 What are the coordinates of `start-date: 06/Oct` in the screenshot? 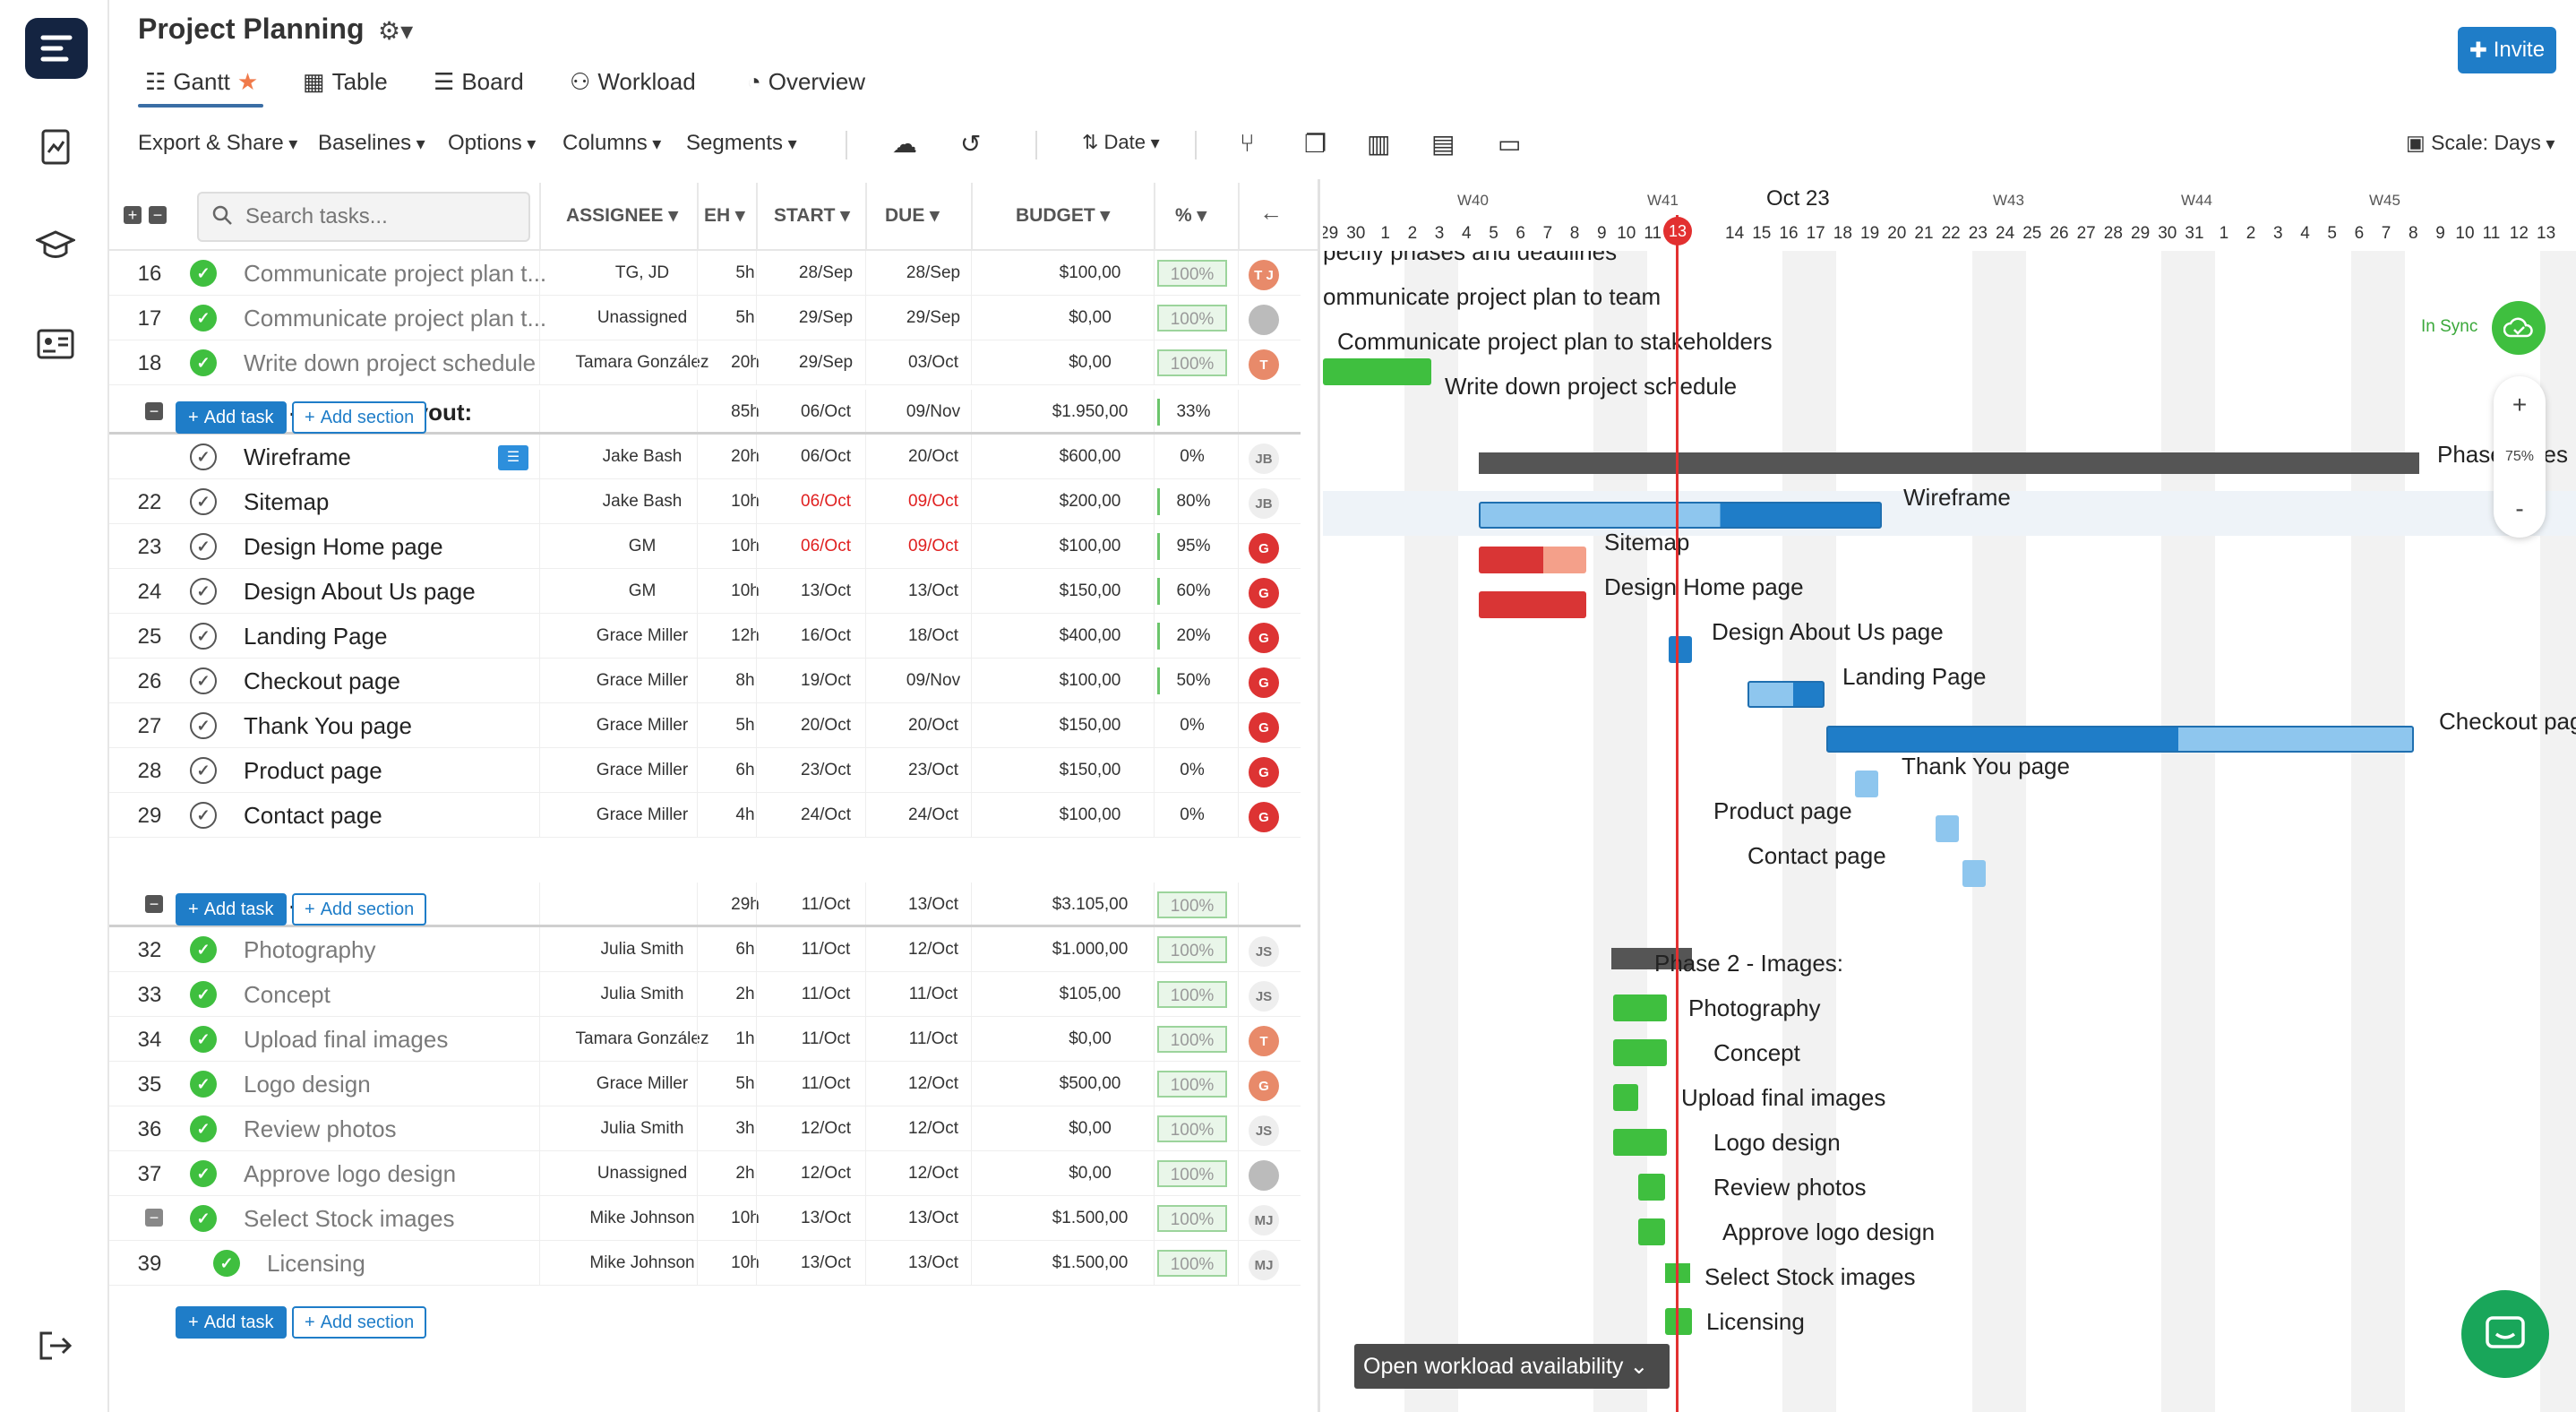 It's located at (826, 411).